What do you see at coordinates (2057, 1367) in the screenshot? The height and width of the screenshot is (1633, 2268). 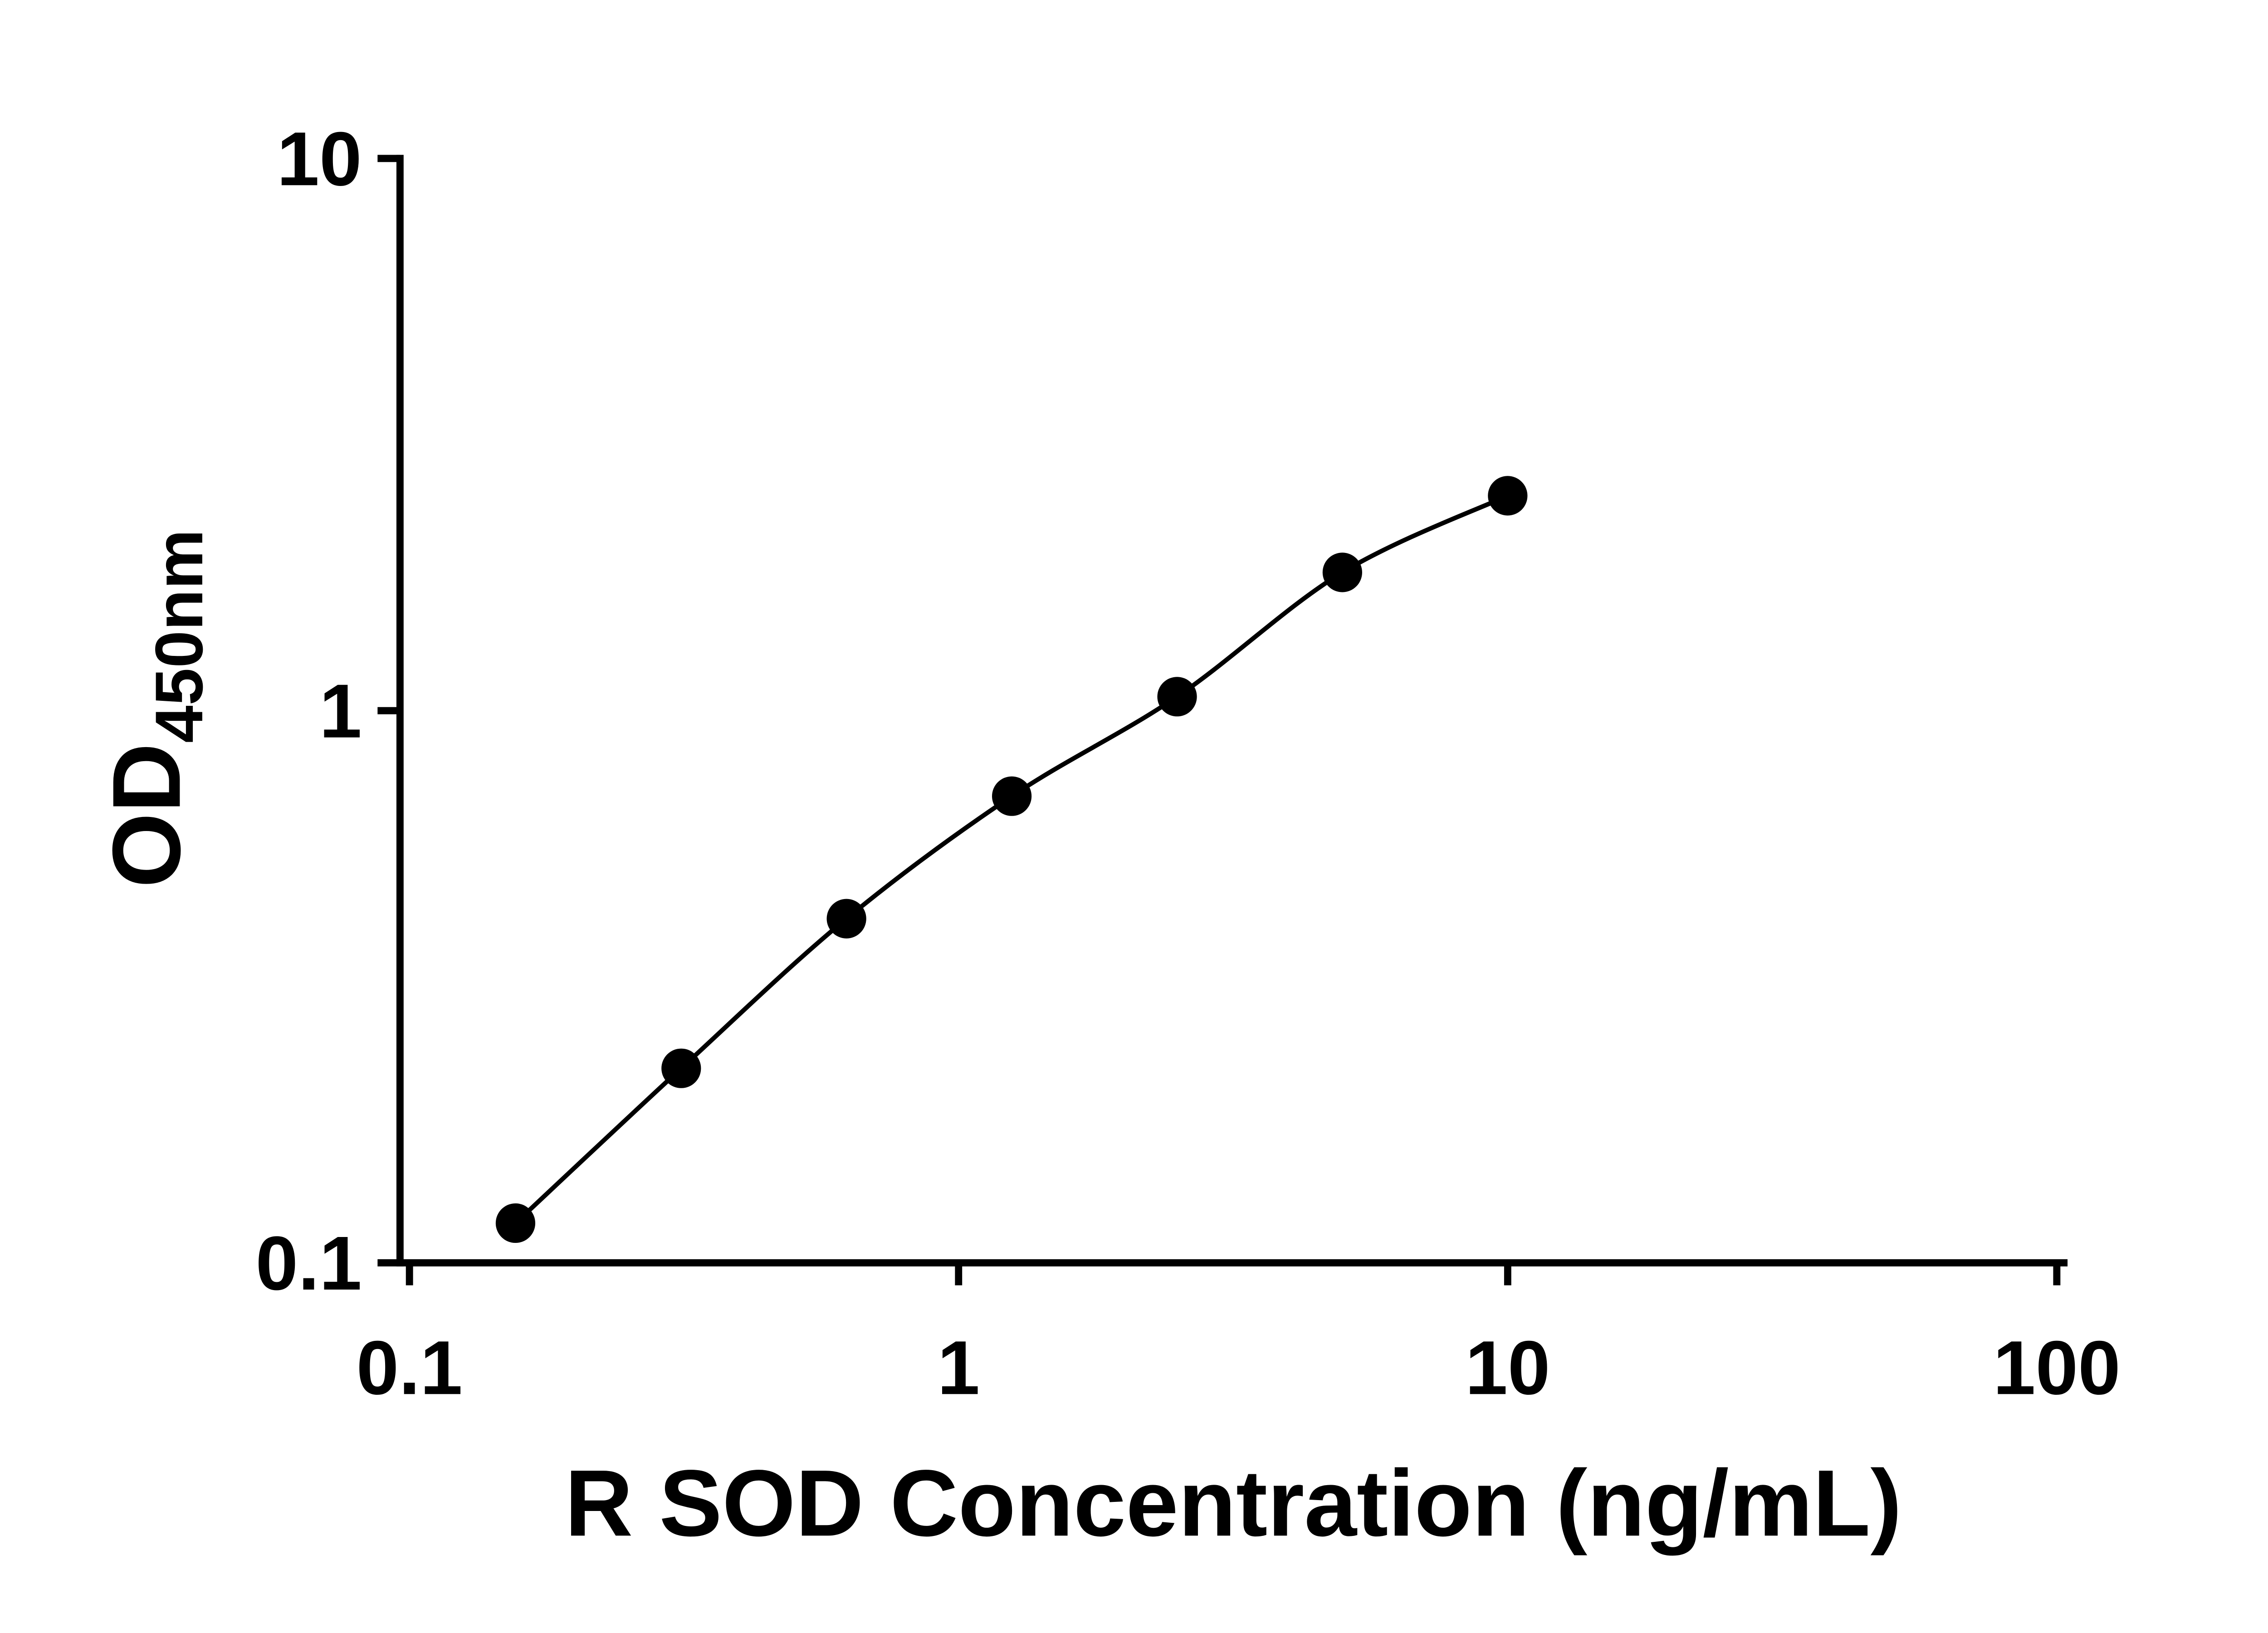 I see `x-tick-label: 100` at bounding box center [2057, 1367].